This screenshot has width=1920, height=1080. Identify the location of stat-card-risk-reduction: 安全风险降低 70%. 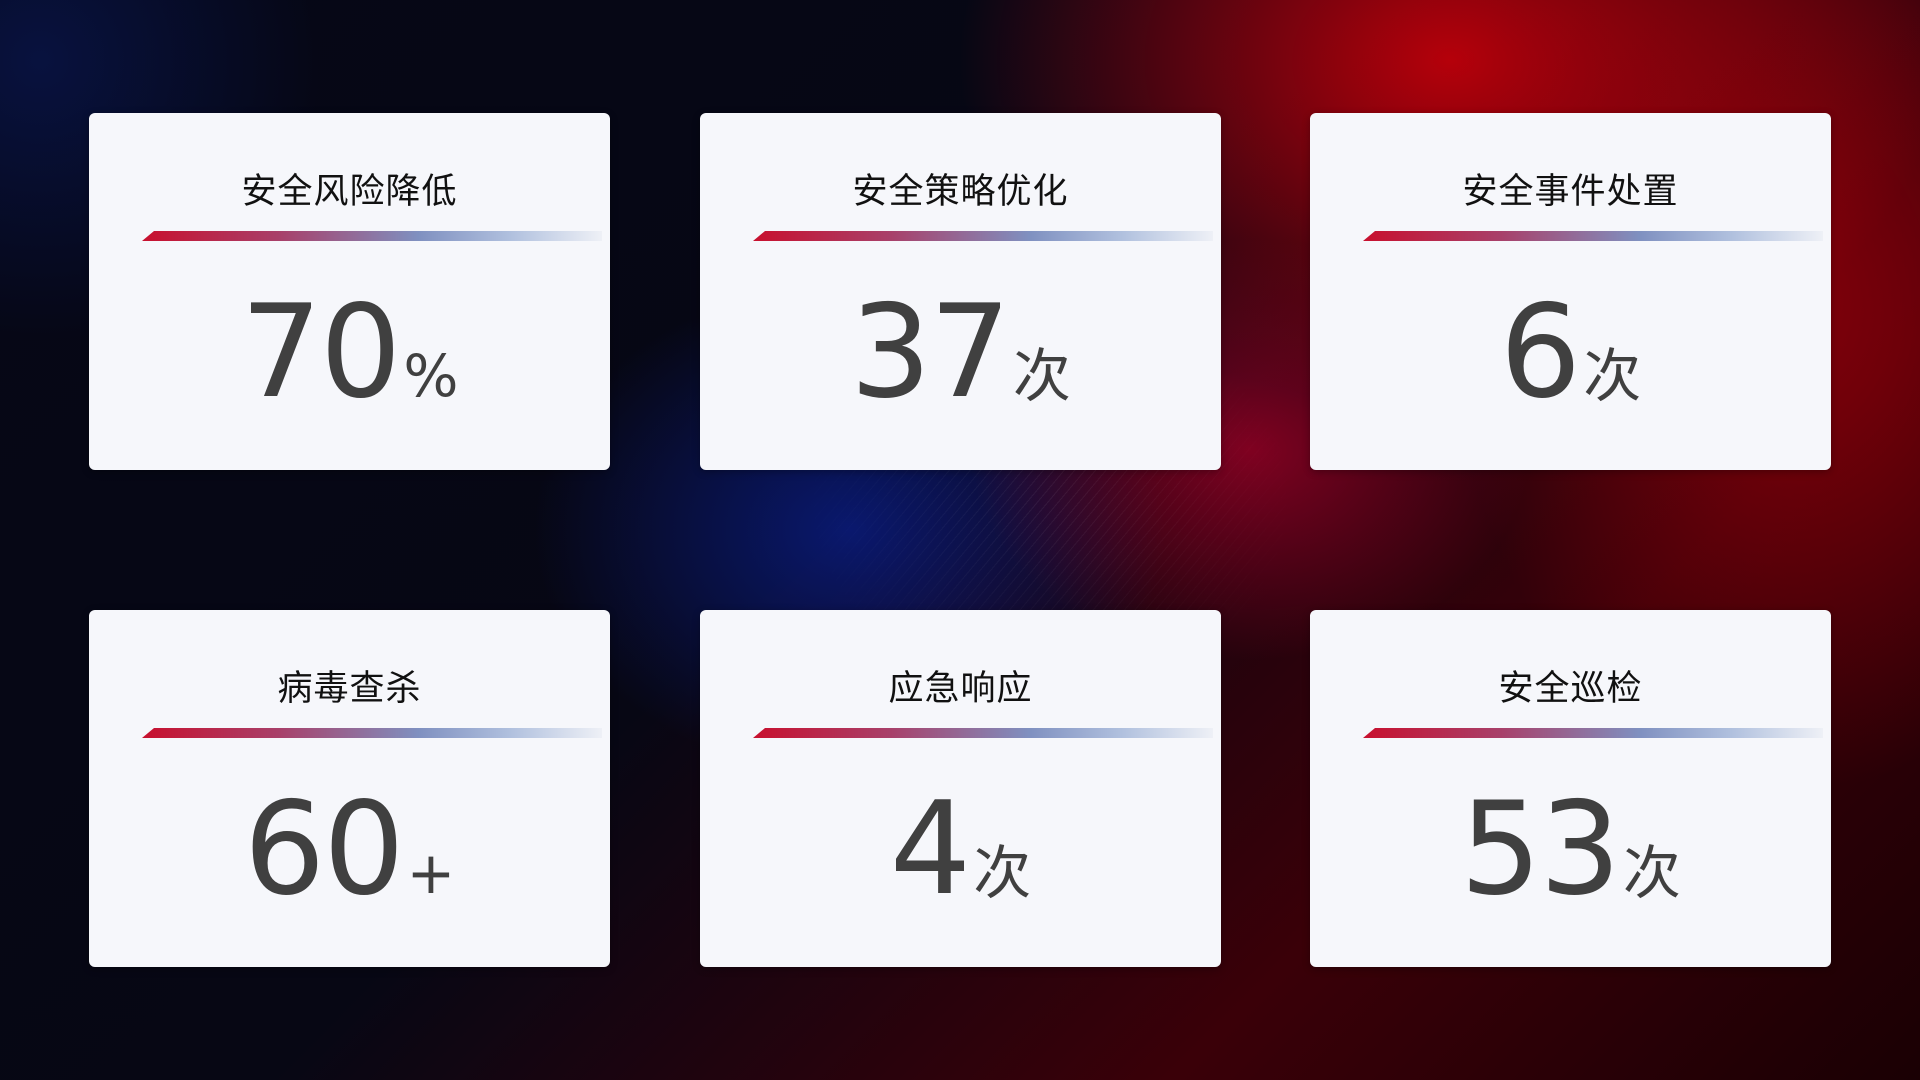
(349, 291).